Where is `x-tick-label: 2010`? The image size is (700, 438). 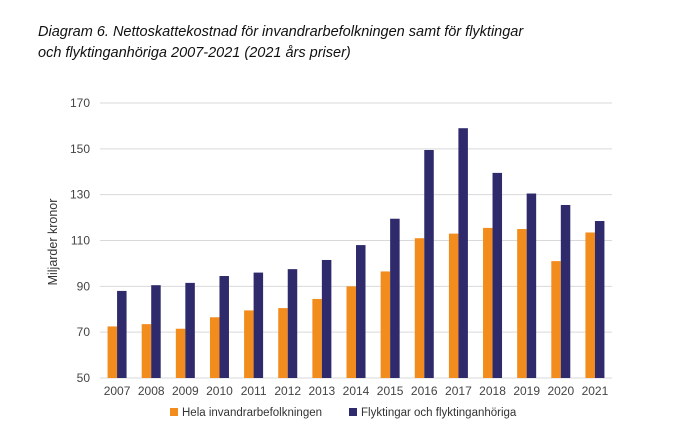
x-tick-label: 2010 is located at coordinates (219, 391).